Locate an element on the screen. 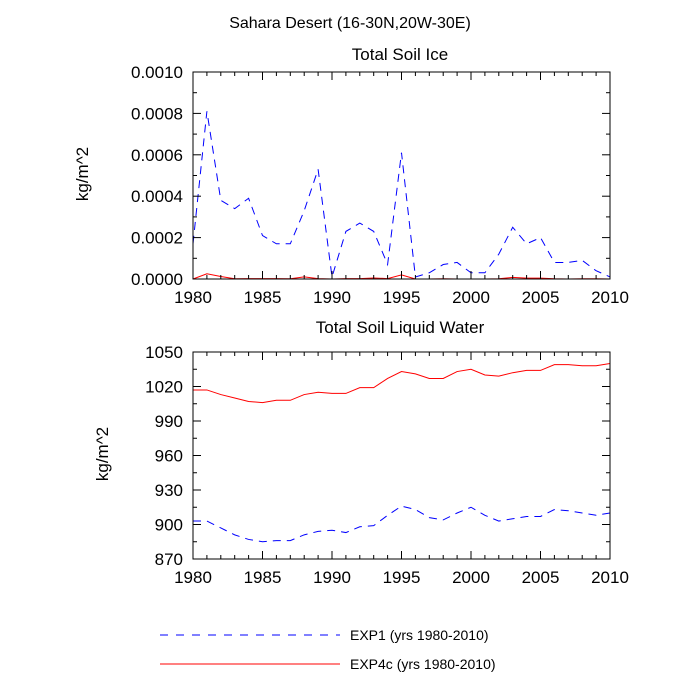 This screenshot has width=700, height=700. y-tick-label: 0.0002 is located at coordinates (157, 238).